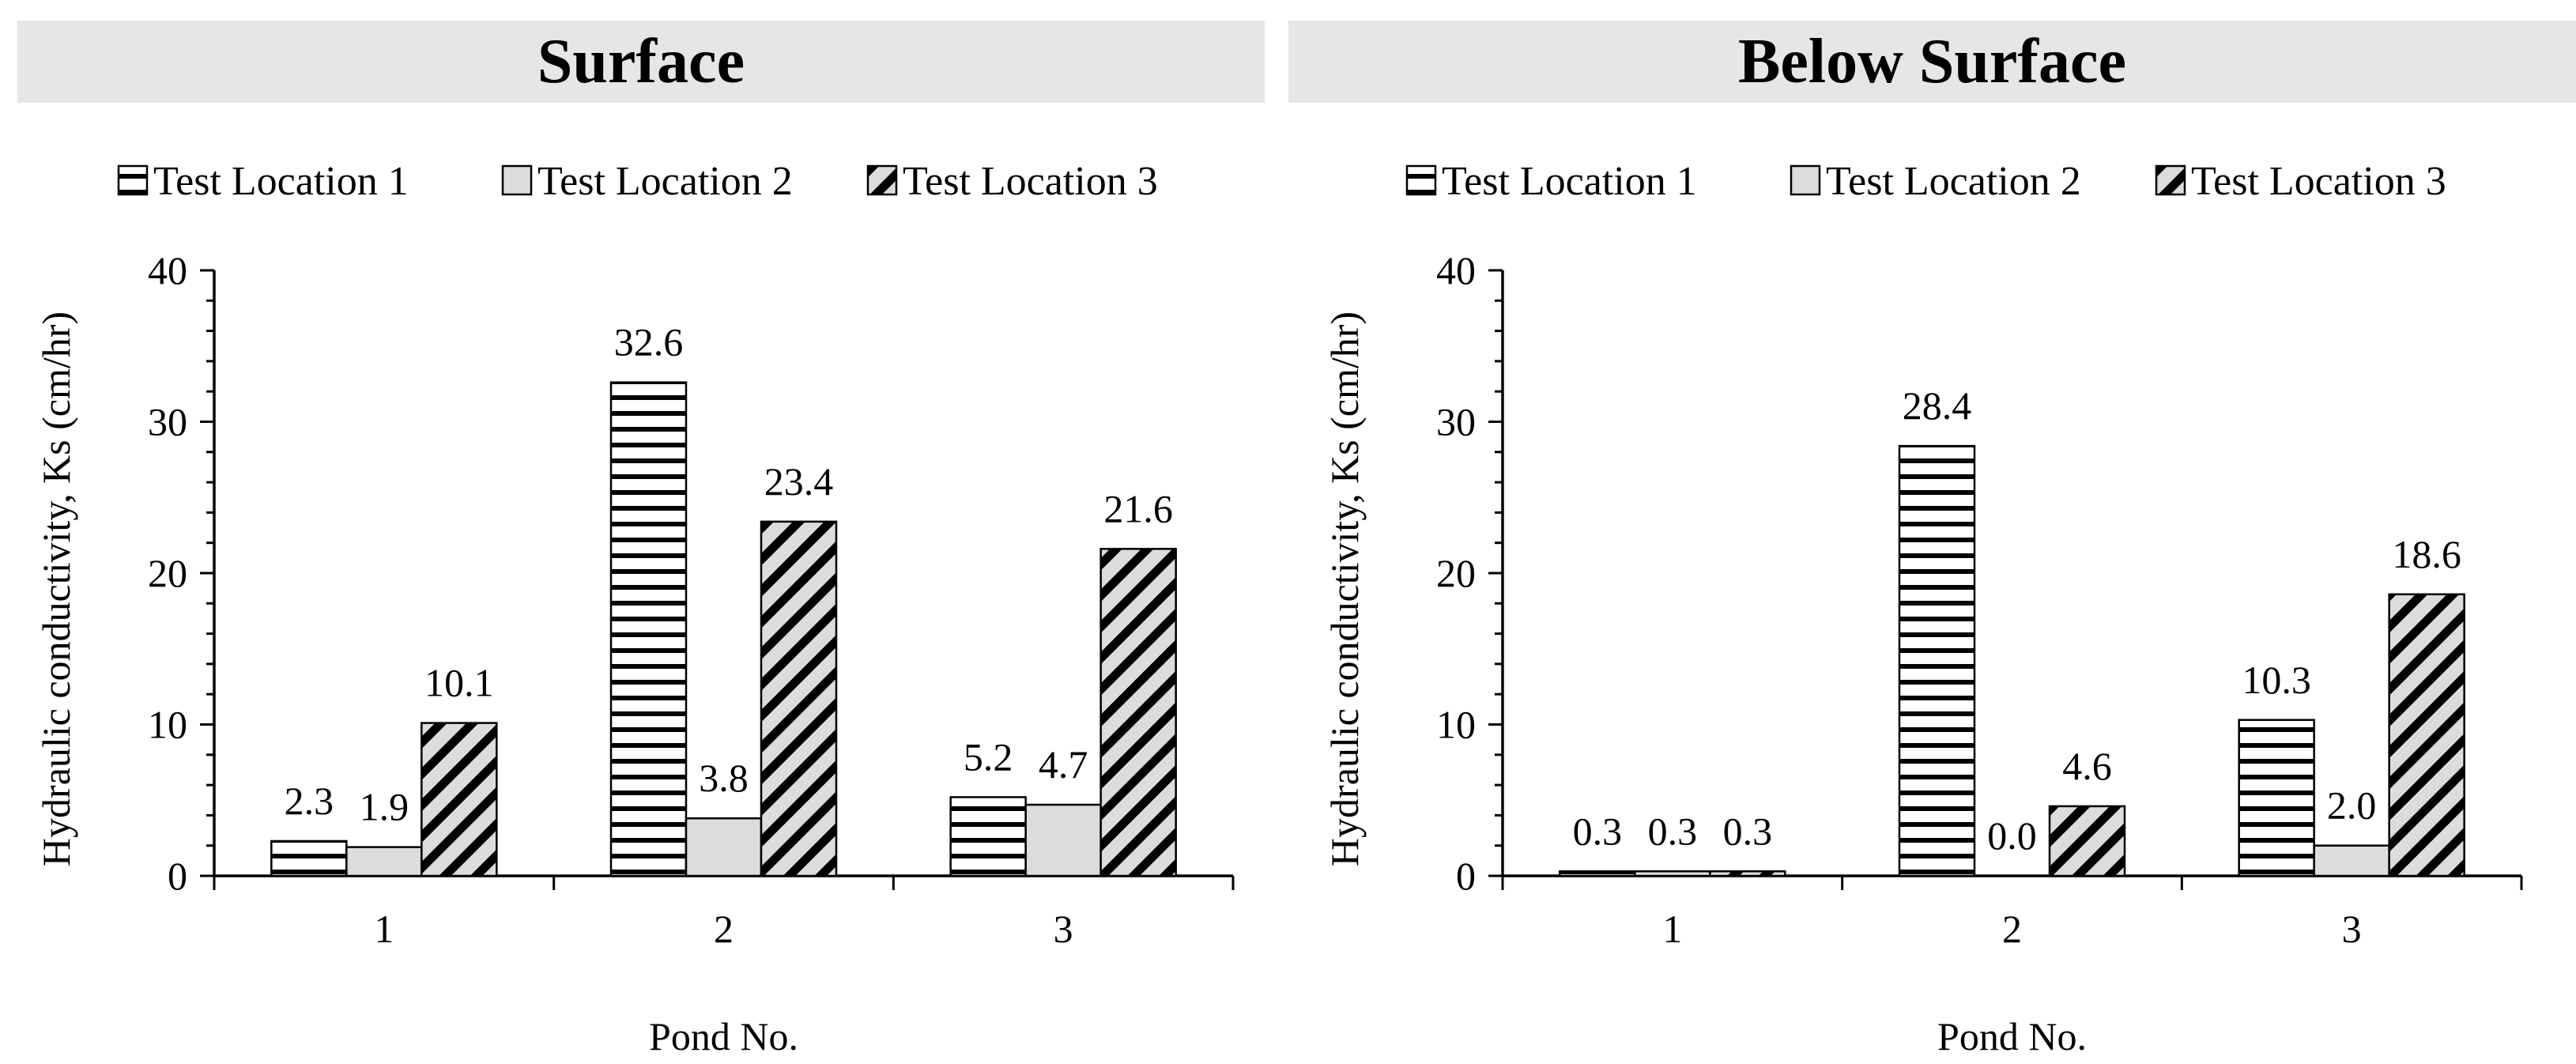  I want to click on chart-title: Surface, so click(641, 61).